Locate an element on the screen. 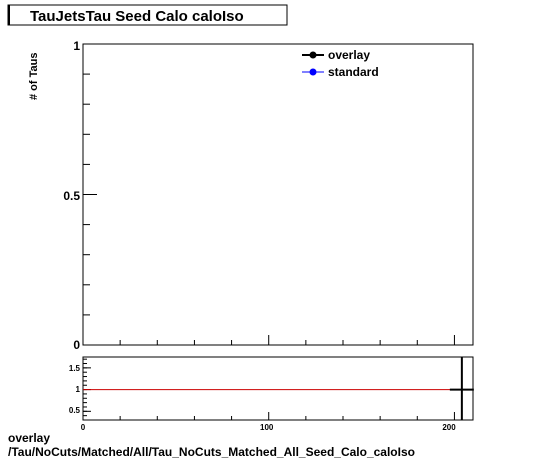 The width and height of the screenshot is (546, 462). legend-standard-label: standard is located at coordinates (353, 72).